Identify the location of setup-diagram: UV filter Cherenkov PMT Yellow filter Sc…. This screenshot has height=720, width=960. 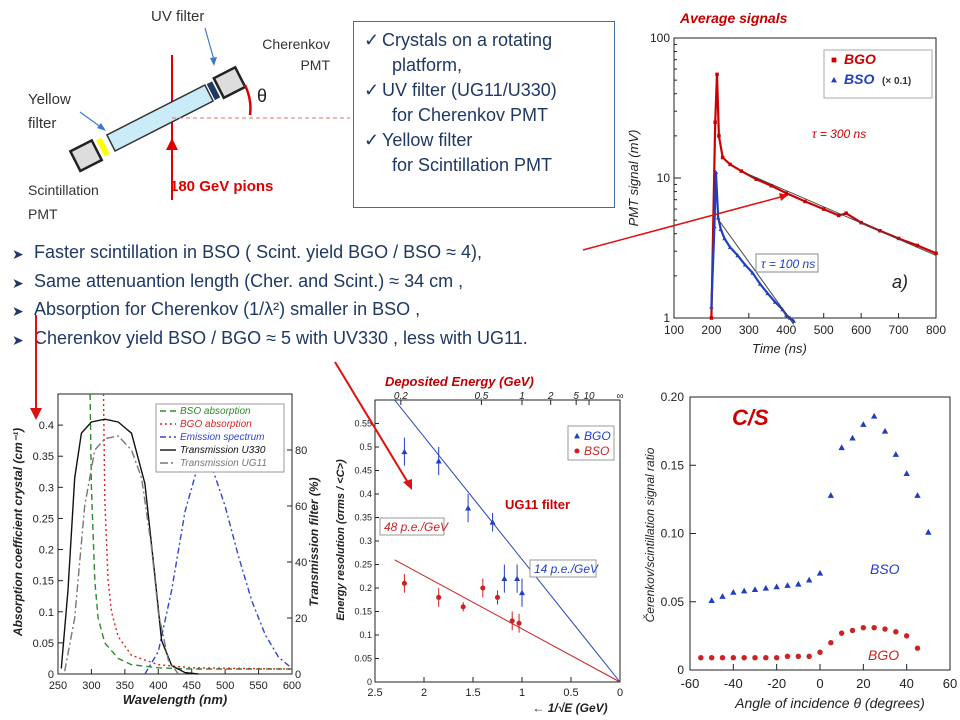
(175, 115).